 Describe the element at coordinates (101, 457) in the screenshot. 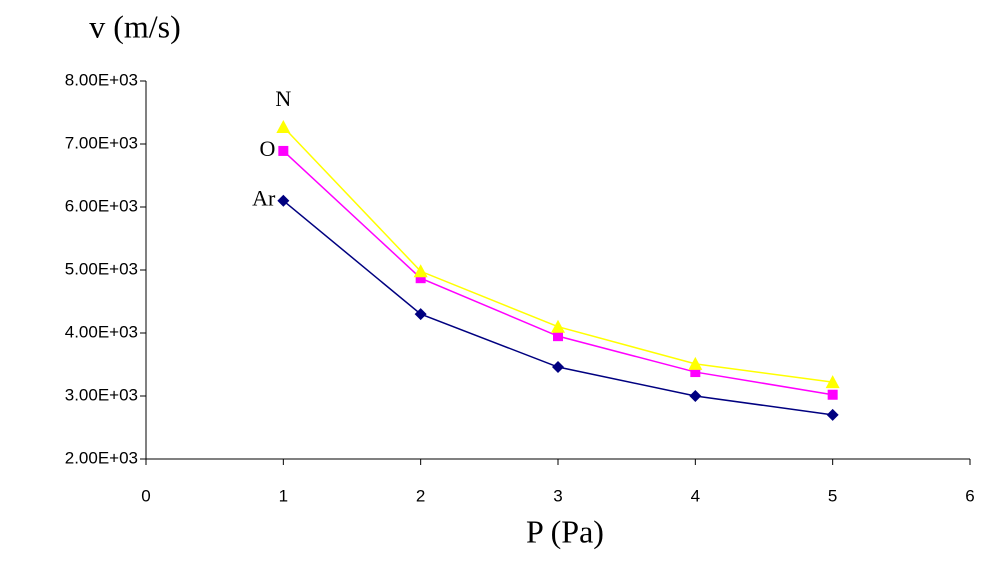

I see `y-tick-label: 2.00E+03` at that location.